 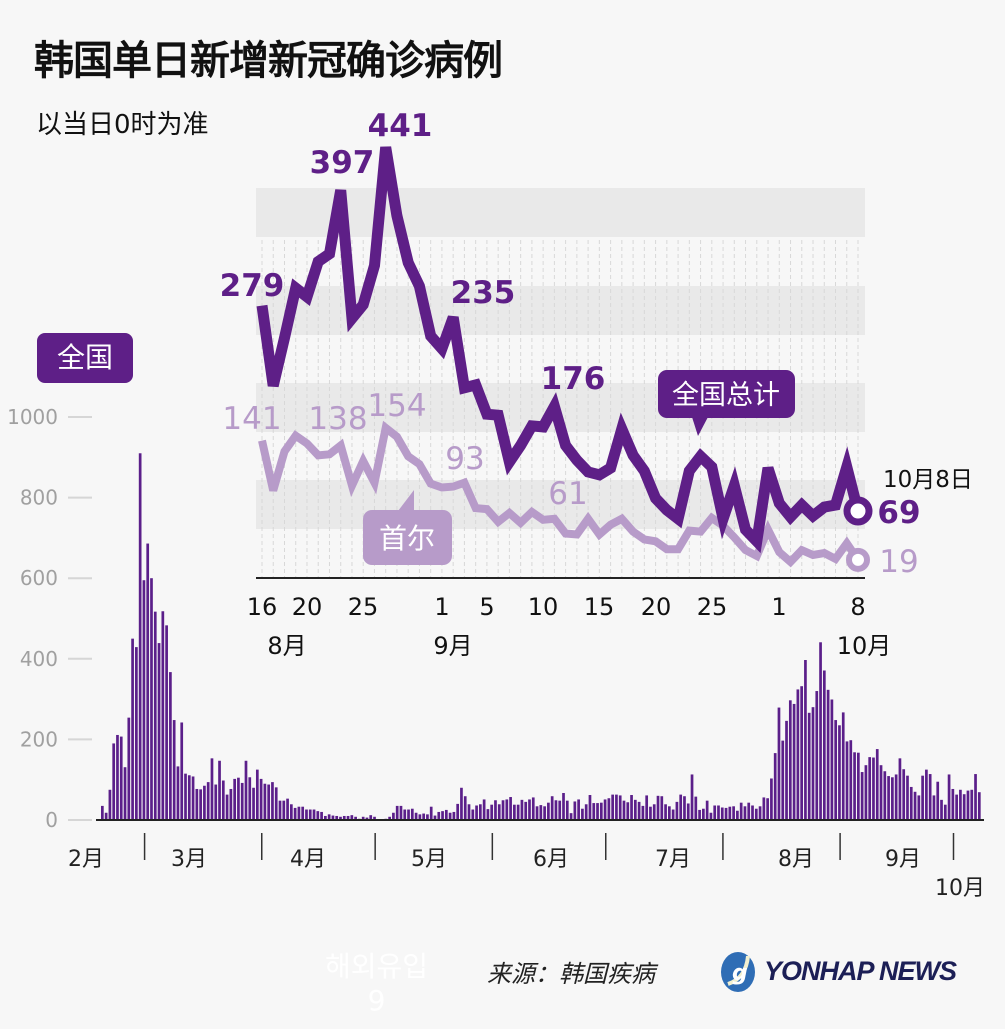 What do you see at coordinates (928, 480) in the screenshot?
I see `end-date-label: 10月8日` at bounding box center [928, 480].